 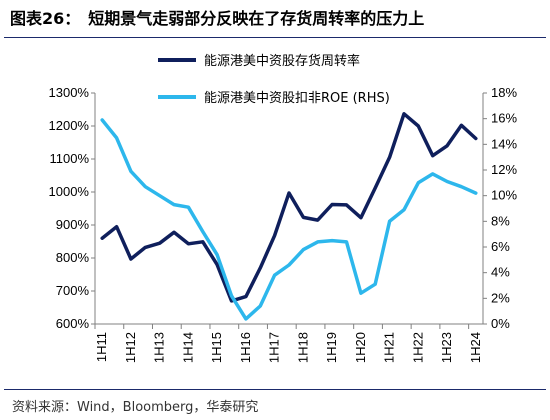 I want to click on source-note: 资料来源：Wind，Bloomberg，华泰研究, so click(x=135, y=407).